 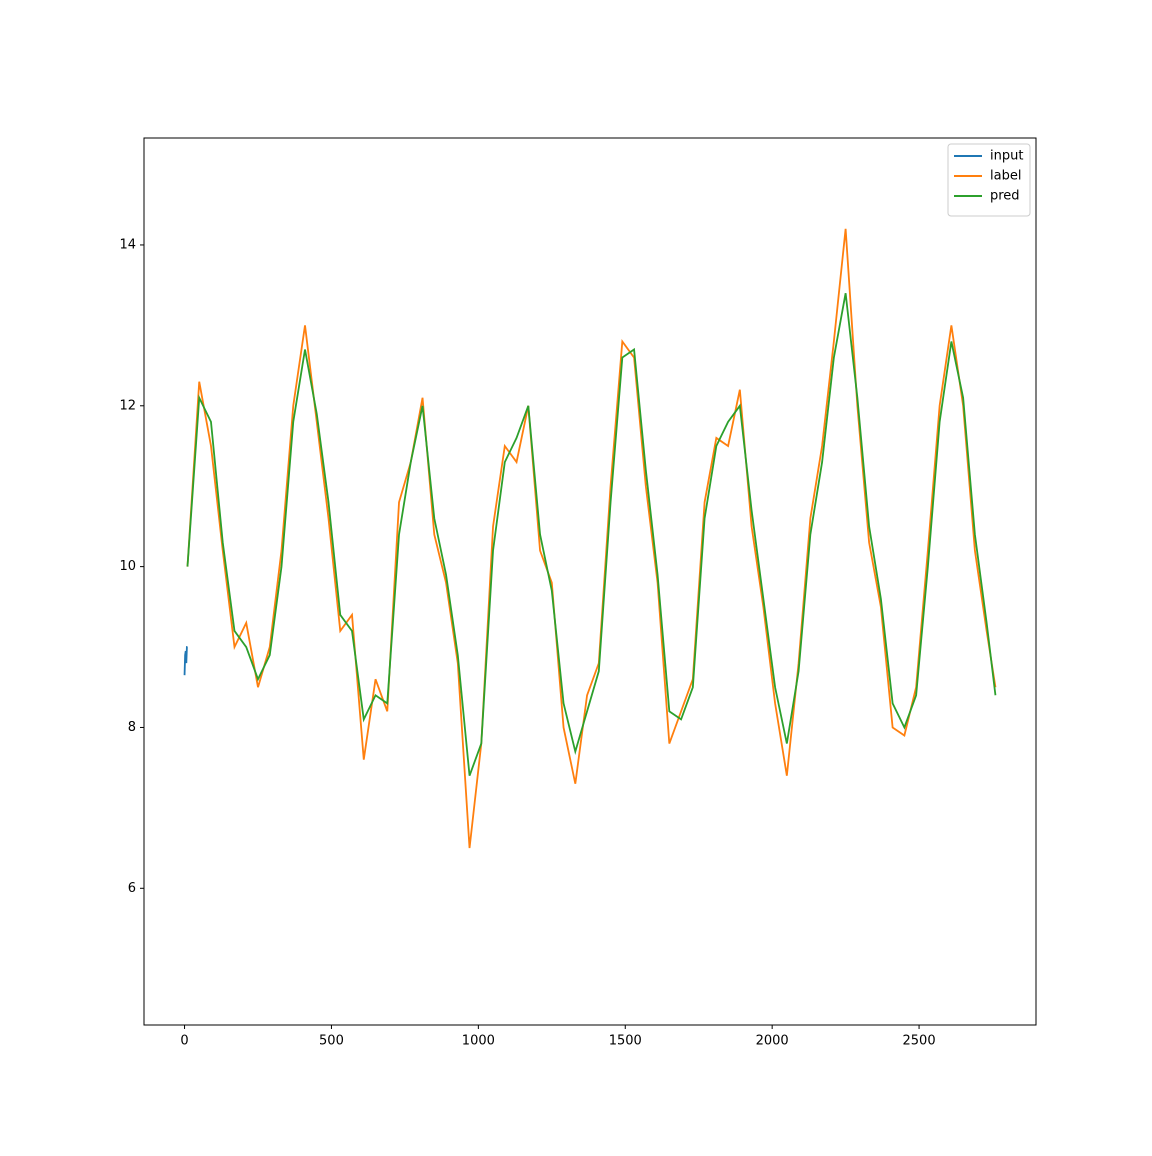 I want to click on legend-label: pred, so click(x=1005, y=196).